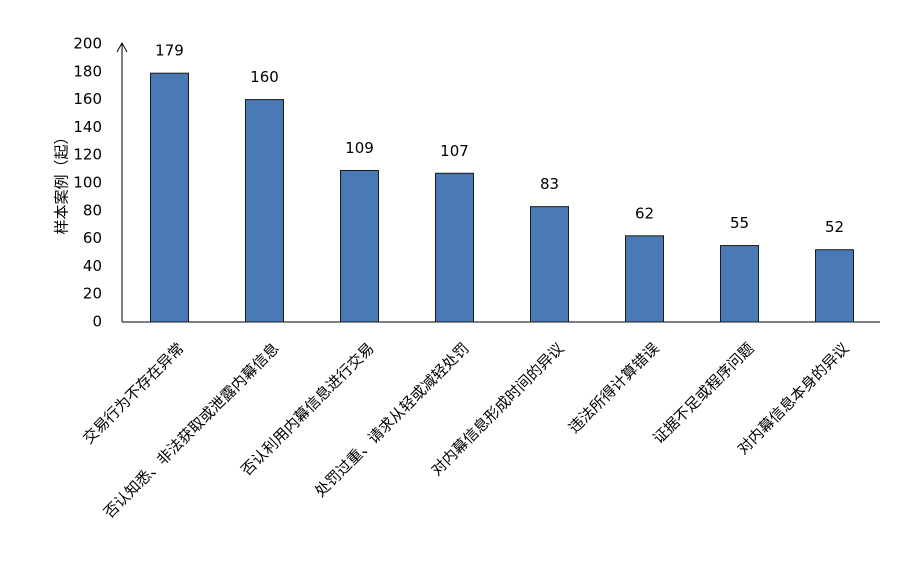 This screenshot has width=919, height=575. What do you see at coordinates (92, 266) in the screenshot?
I see `y-tick-label: 40` at bounding box center [92, 266].